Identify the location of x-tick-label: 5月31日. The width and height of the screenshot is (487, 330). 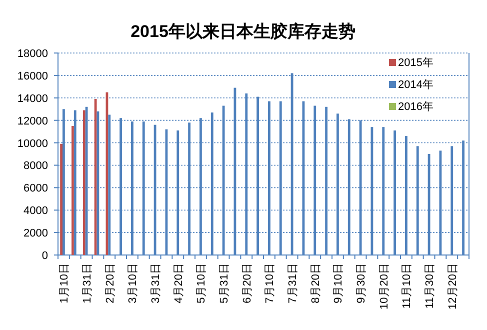
(224, 283).